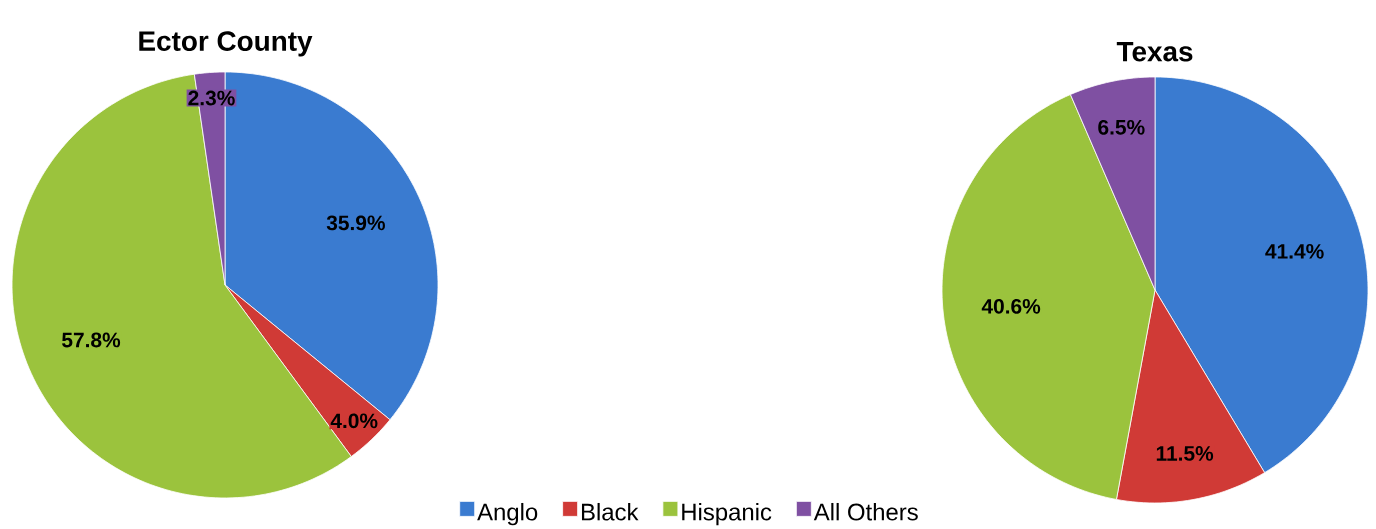  What do you see at coordinates (226, 44) in the screenshot?
I see `chart-title: Ector County` at bounding box center [226, 44].